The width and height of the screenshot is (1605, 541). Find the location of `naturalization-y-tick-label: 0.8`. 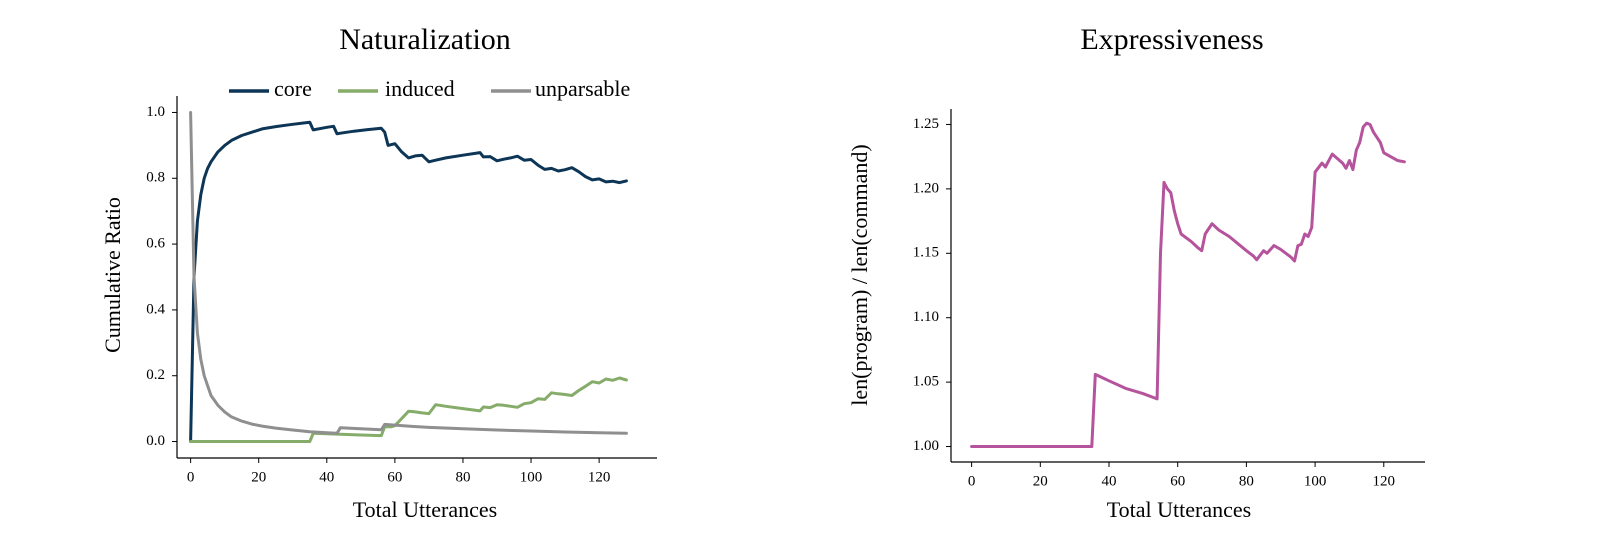

naturalization-y-tick-label: 0.8 is located at coordinates (155, 178).